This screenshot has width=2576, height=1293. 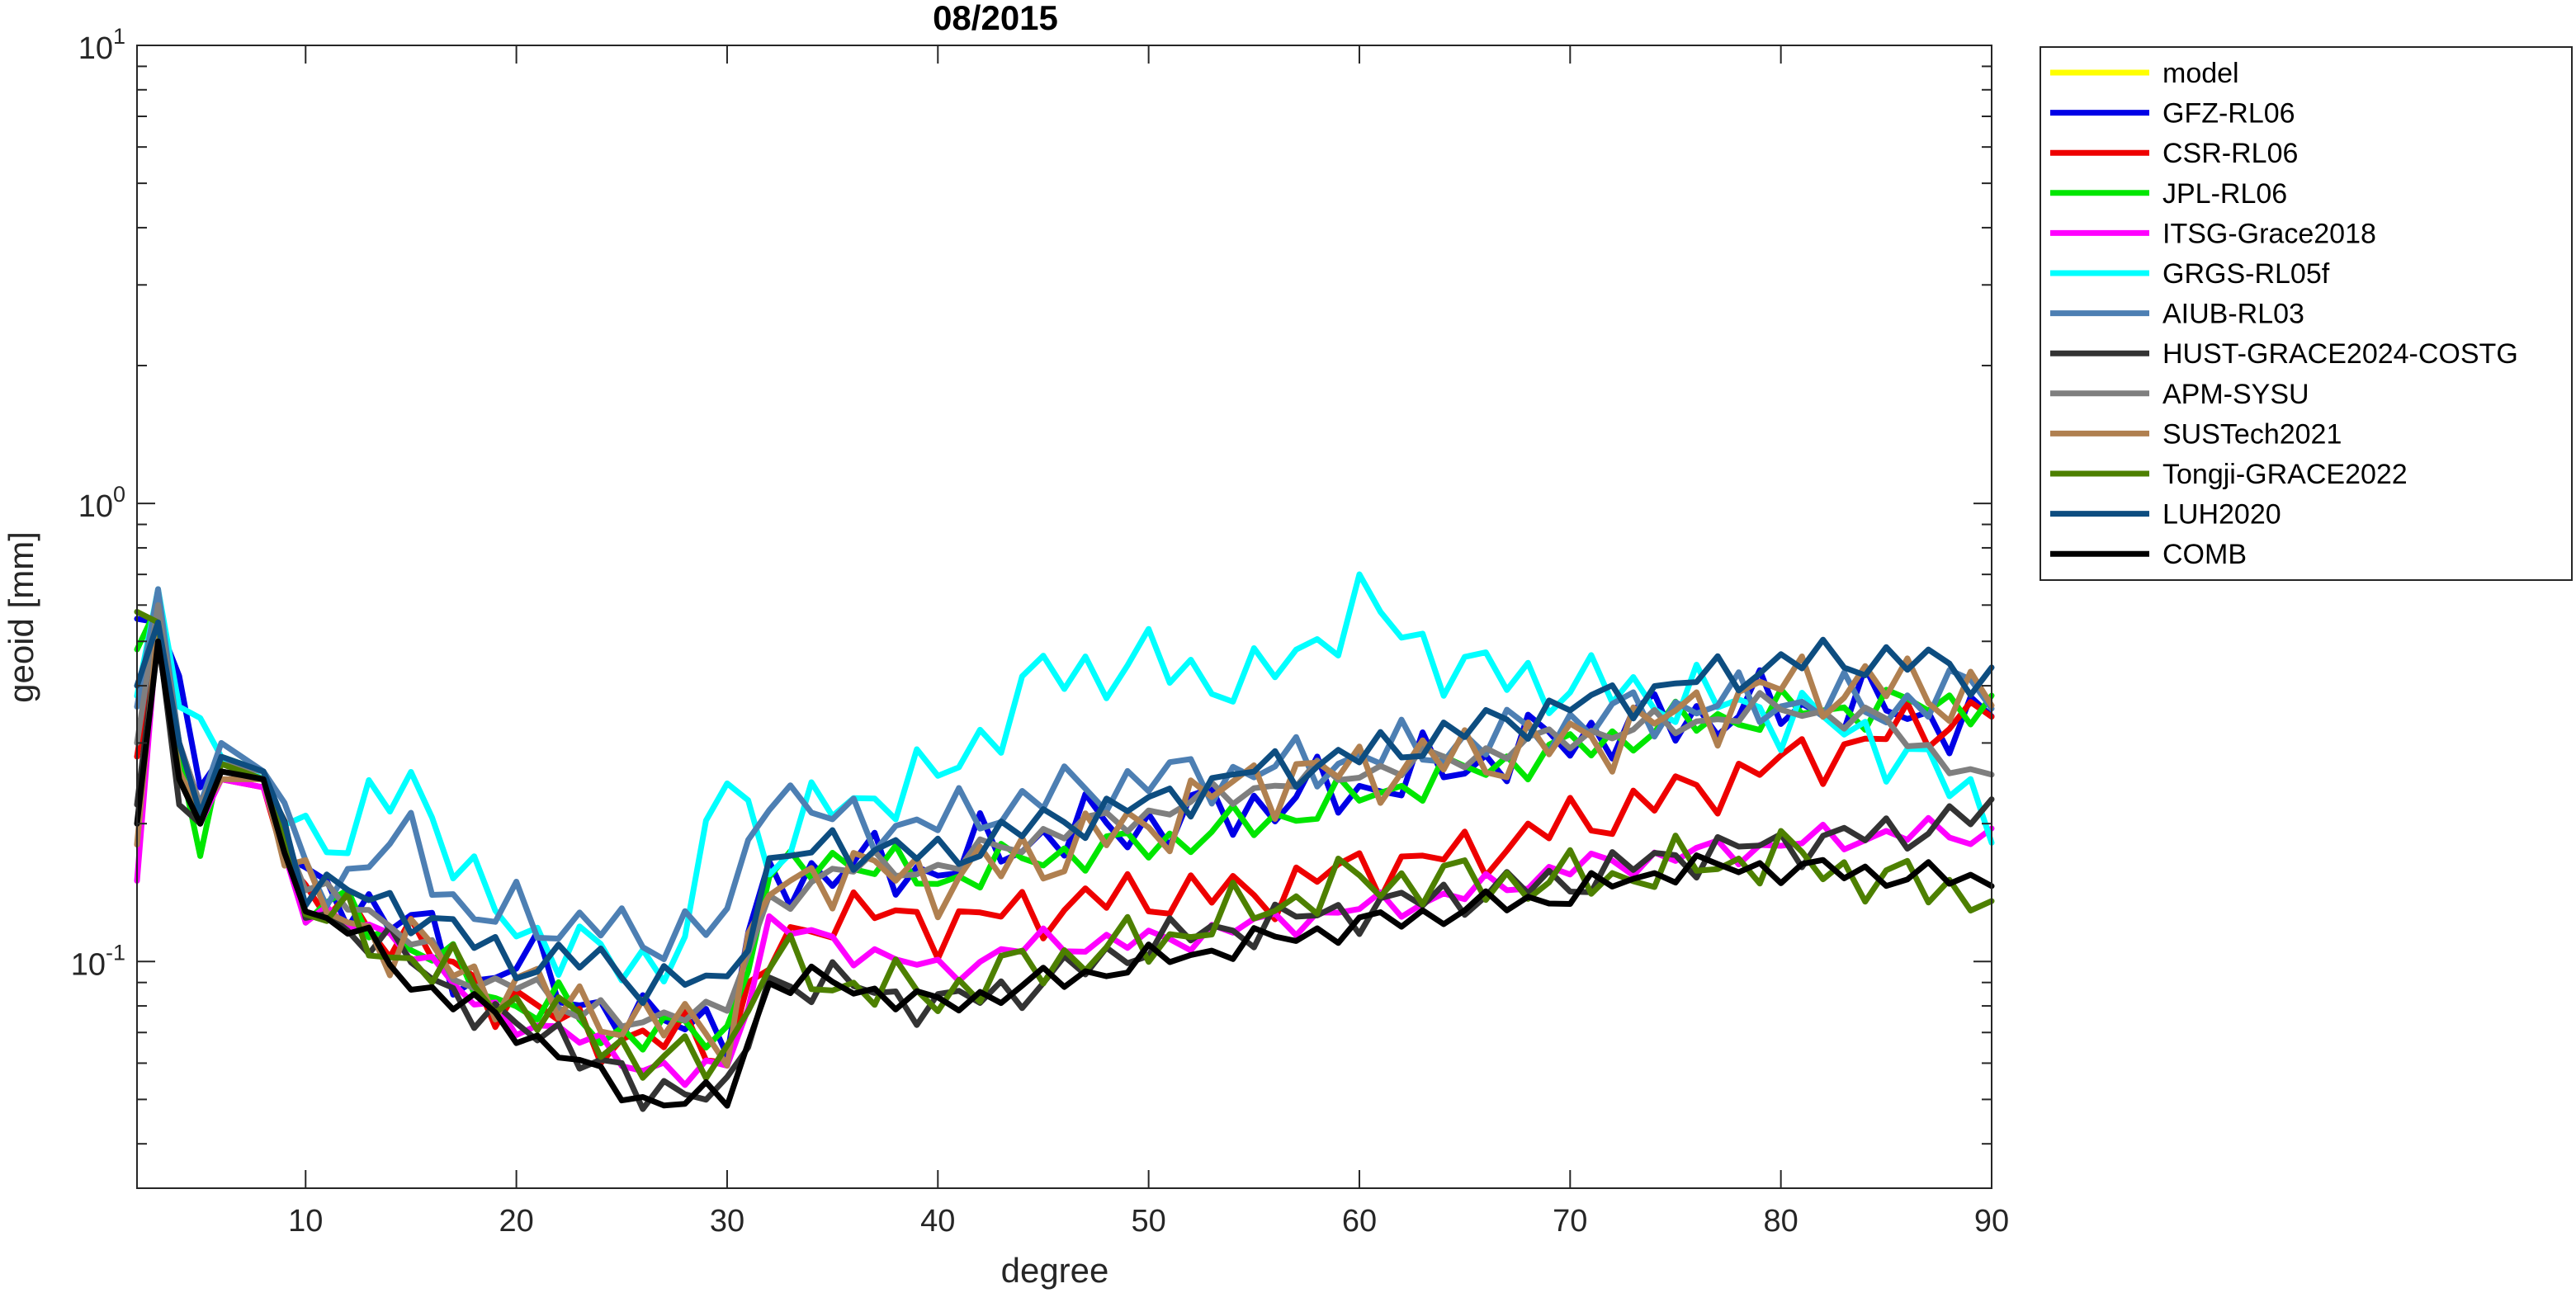 I want to click on y-axis-label: geoid [mm], so click(x=21, y=617).